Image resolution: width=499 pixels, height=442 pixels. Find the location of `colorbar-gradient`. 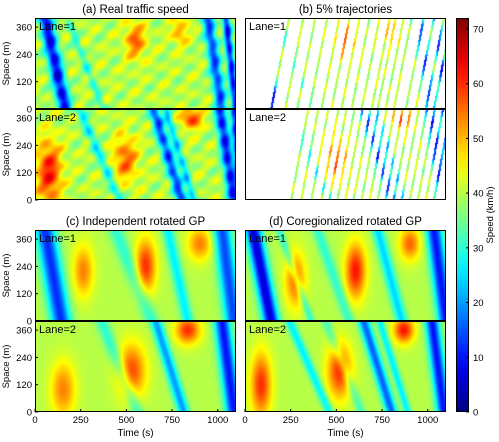

colorbar-gradient is located at coordinates (462, 215).